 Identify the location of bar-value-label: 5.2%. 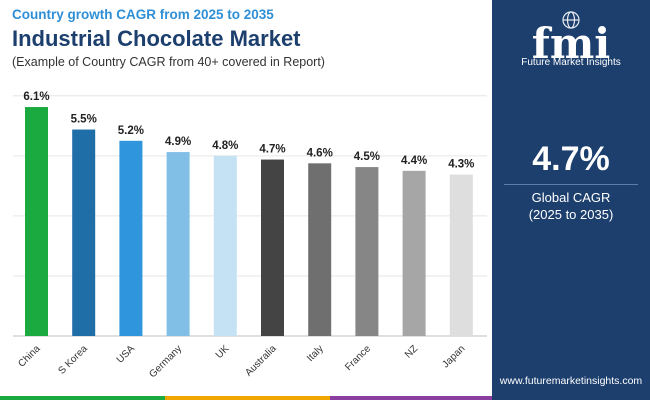
(131, 131).